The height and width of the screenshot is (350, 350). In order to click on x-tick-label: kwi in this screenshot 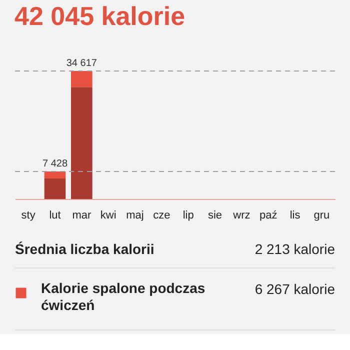, I will do `click(108, 216)`.